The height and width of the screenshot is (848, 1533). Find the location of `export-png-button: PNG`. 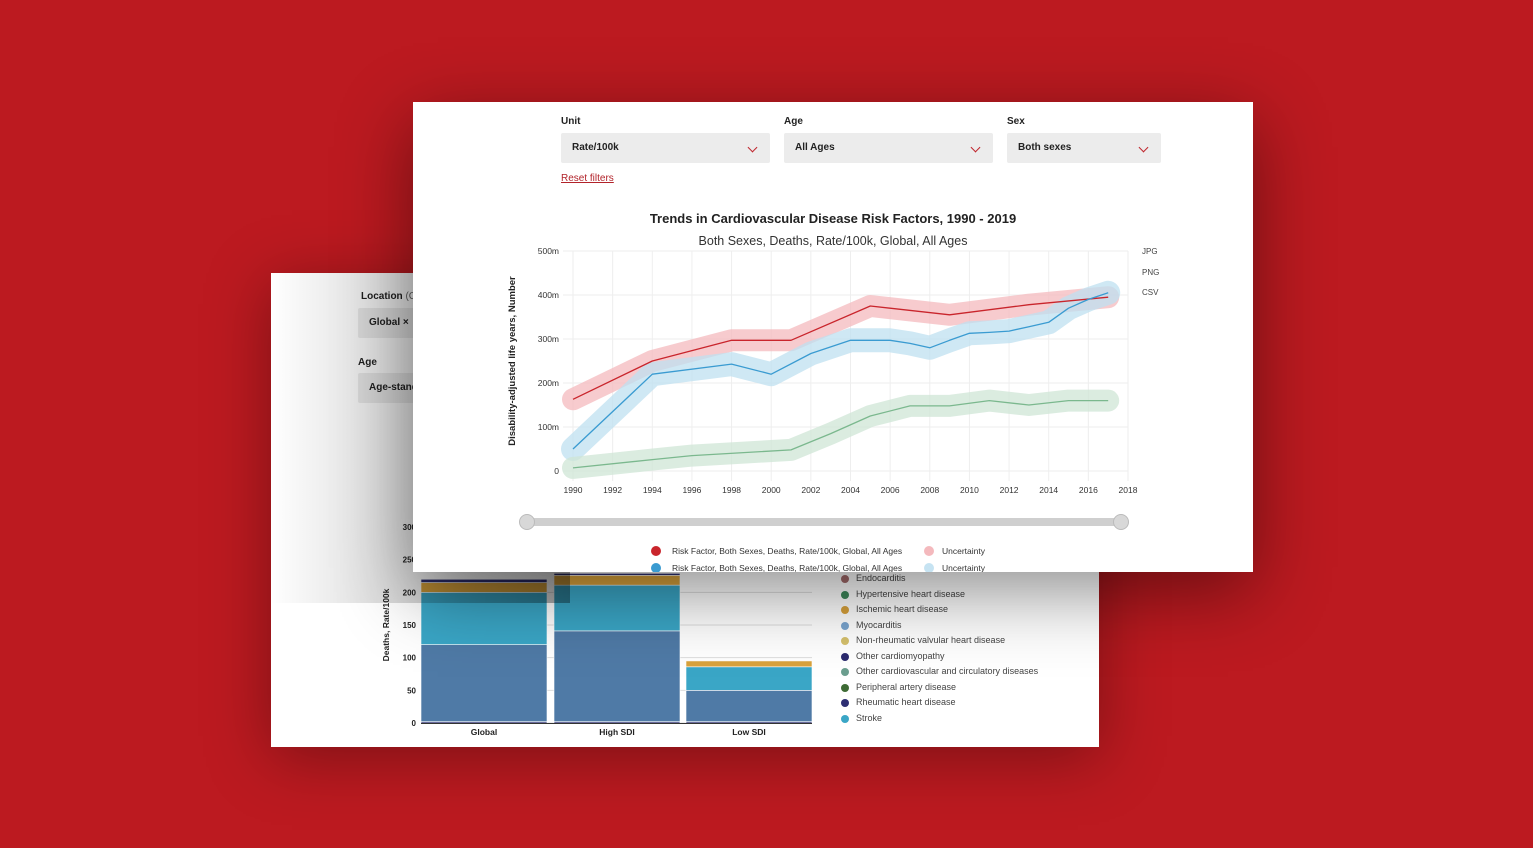

export-png-button: PNG is located at coordinates (1151, 272).